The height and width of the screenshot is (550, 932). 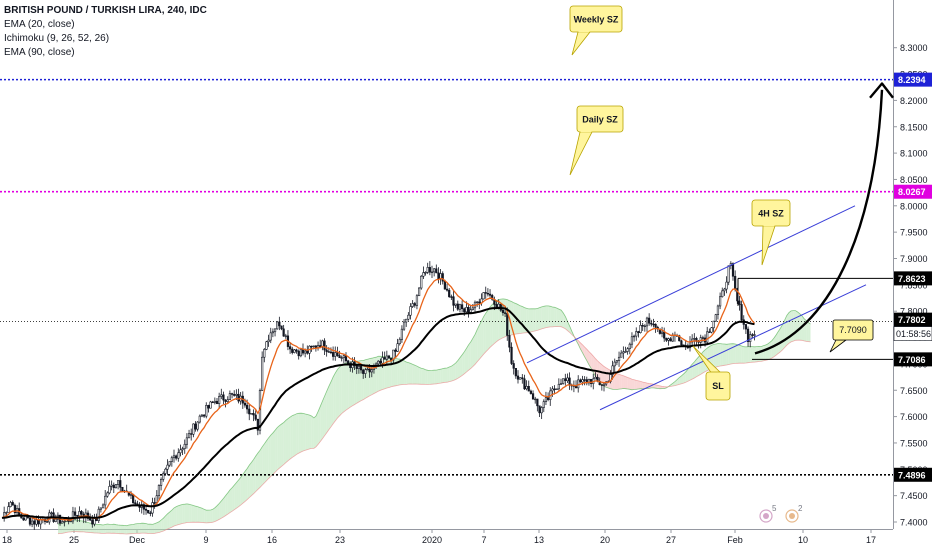 What do you see at coordinates (794, 513) in the screenshot?
I see `event-dividend-2: 2` at bounding box center [794, 513].